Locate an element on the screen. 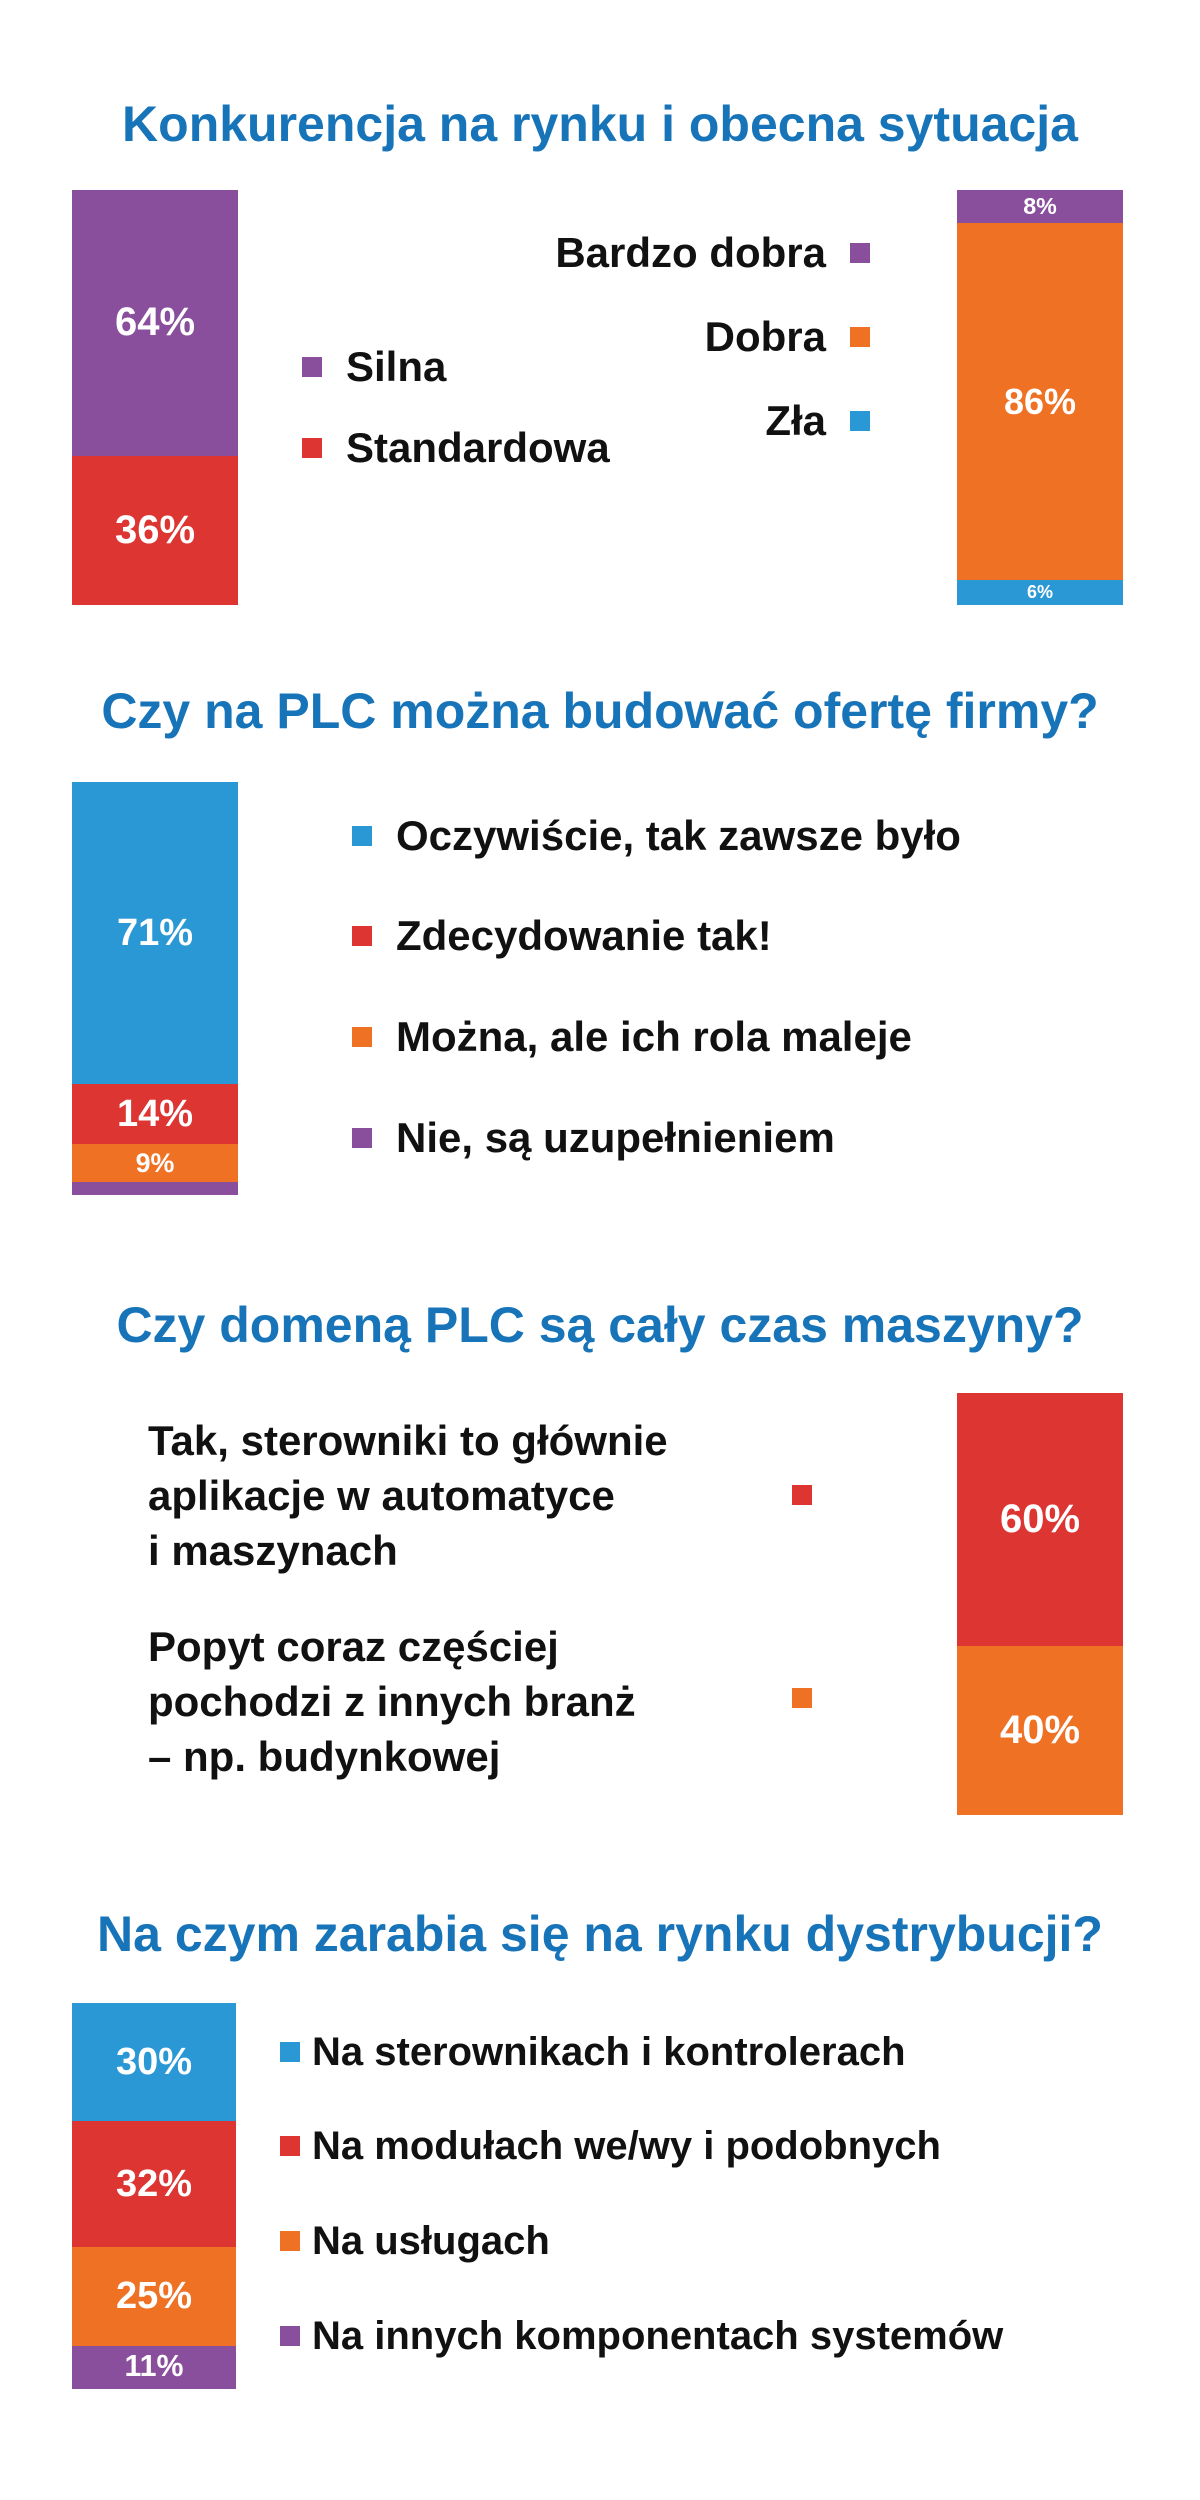  chart4-title: Czy domeną PLC są cały czas maszyny? is located at coordinates (600, 1325).